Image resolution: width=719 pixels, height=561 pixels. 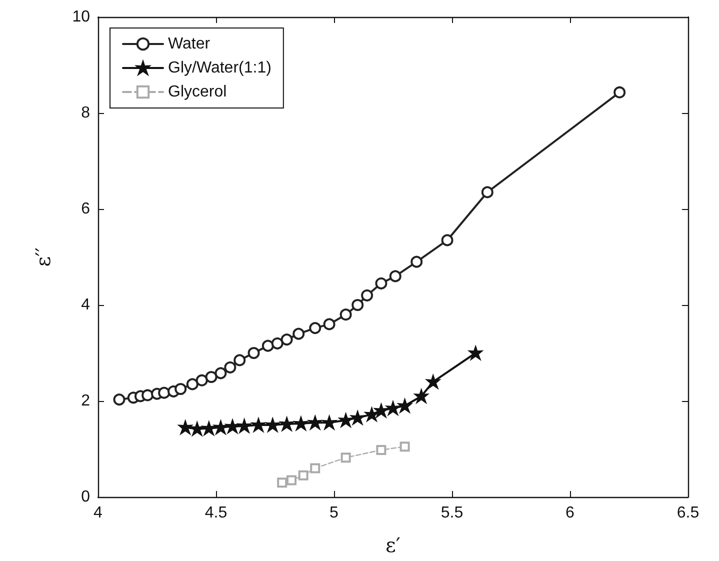 What do you see at coordinates (452, 513) in the screenshot?
I see `x-tick-label: 5.5` at bounding box center [452, 513].